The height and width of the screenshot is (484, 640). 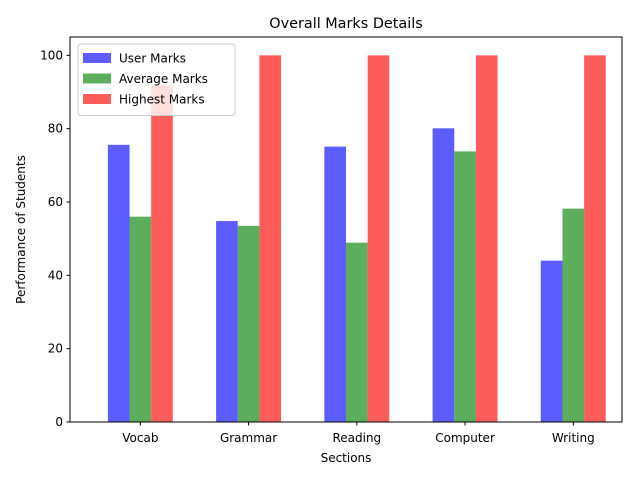 What do you see at coordinates (345, 24) in the screenshot?
I see `chart-title: Overall Marks Details` at bounding box center [345, 24].